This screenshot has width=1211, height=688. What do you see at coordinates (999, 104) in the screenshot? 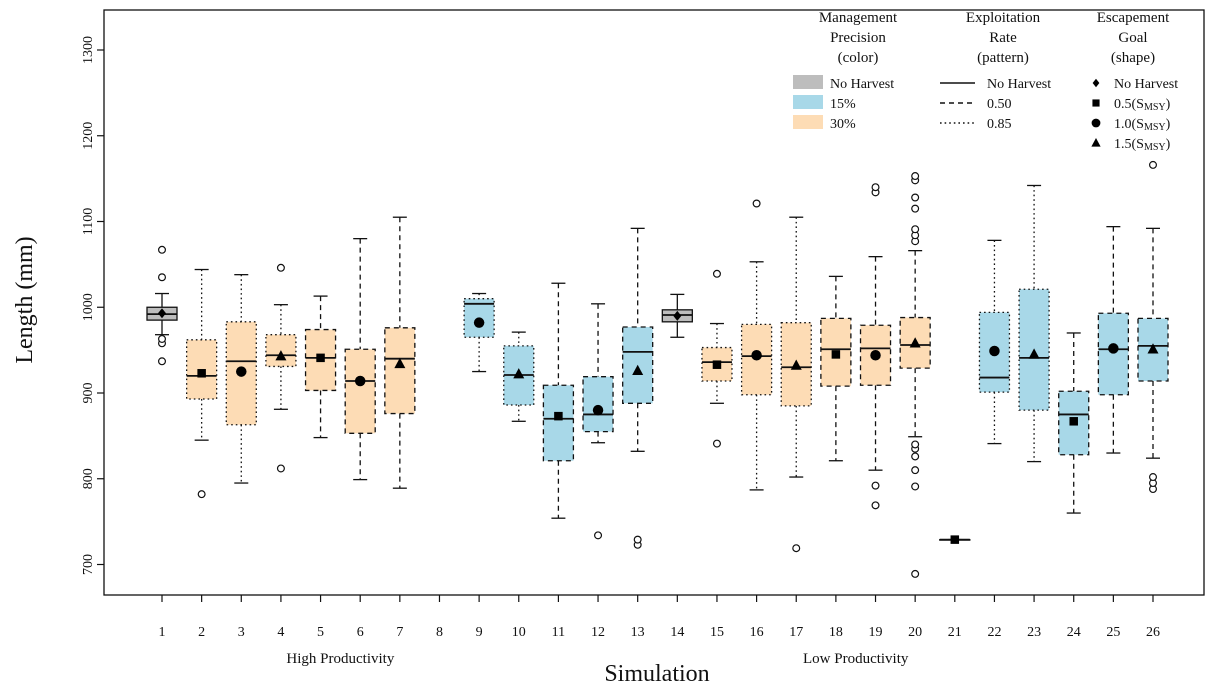
I see `legend-rate-label: 0.50` at bounding box center [999, 104].